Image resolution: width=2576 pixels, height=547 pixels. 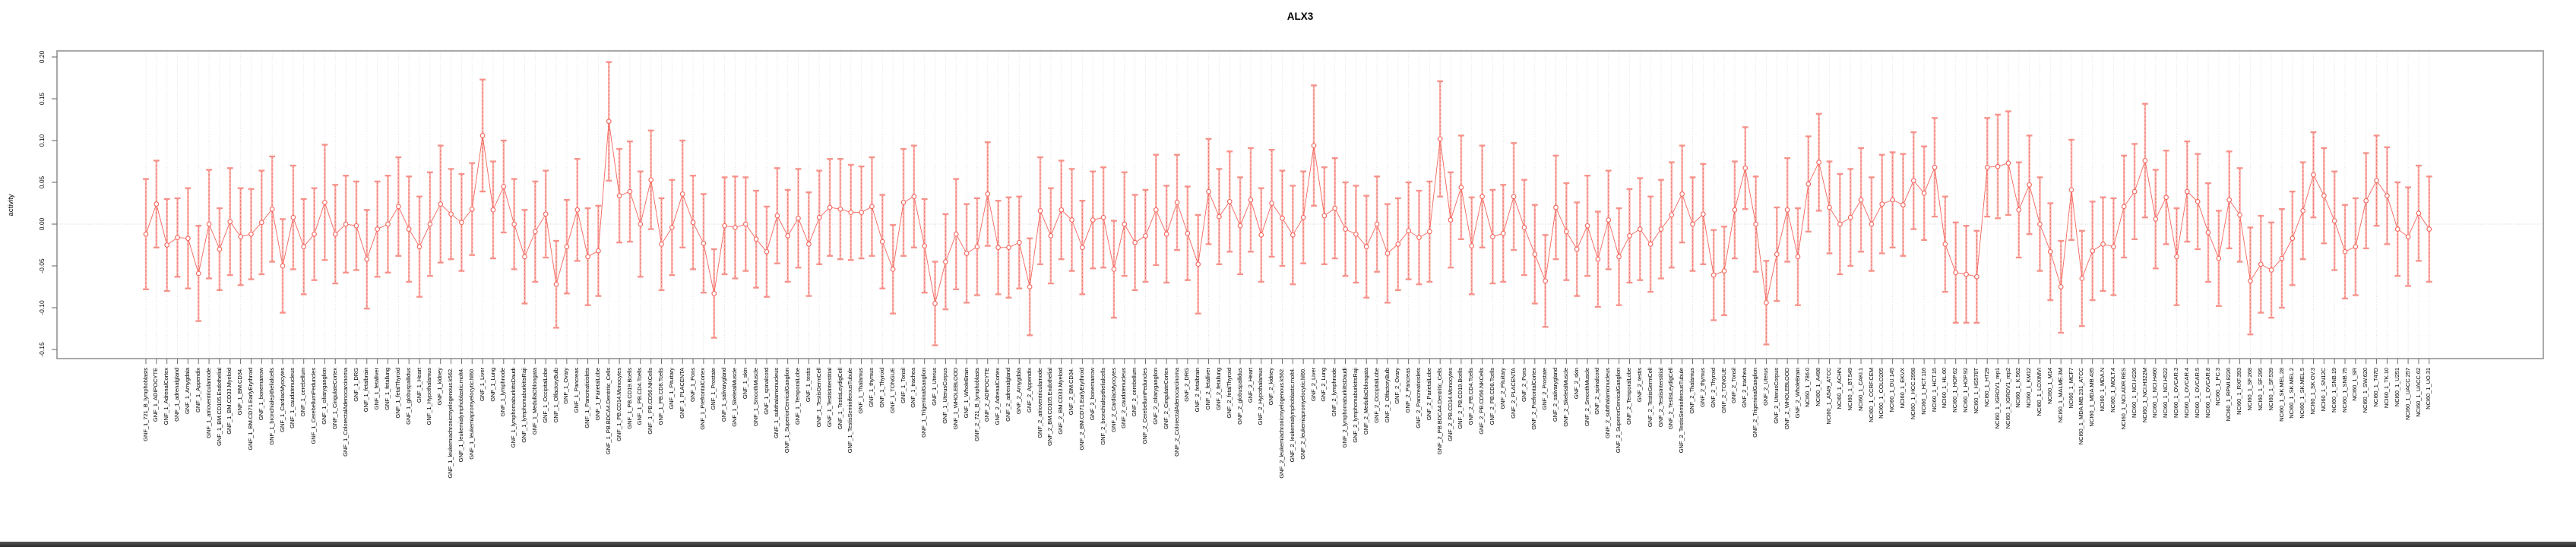 I want to click on x-tick-label: GNF_1_Liver, so click(x=482, y=385).